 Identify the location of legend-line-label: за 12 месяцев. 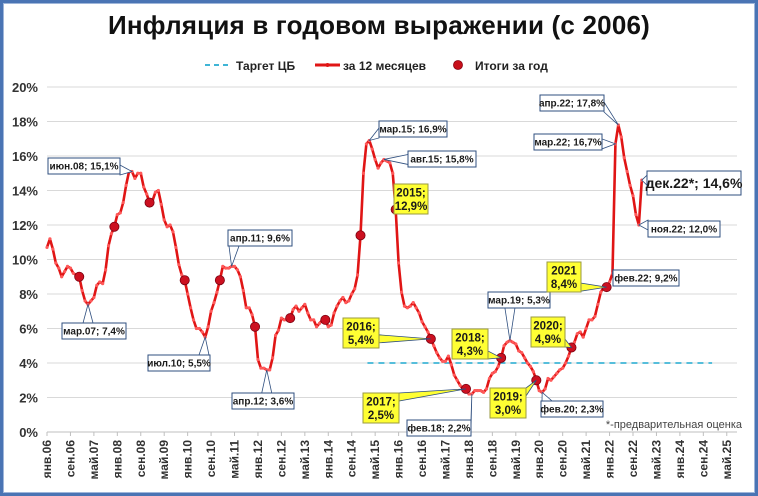
(384, 66).